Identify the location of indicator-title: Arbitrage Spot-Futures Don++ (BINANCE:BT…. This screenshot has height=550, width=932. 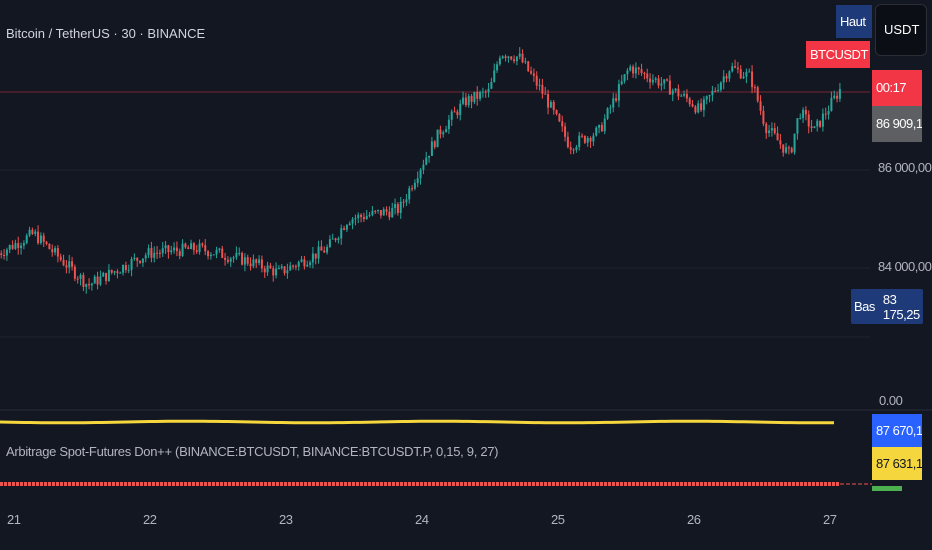
(252, 451).